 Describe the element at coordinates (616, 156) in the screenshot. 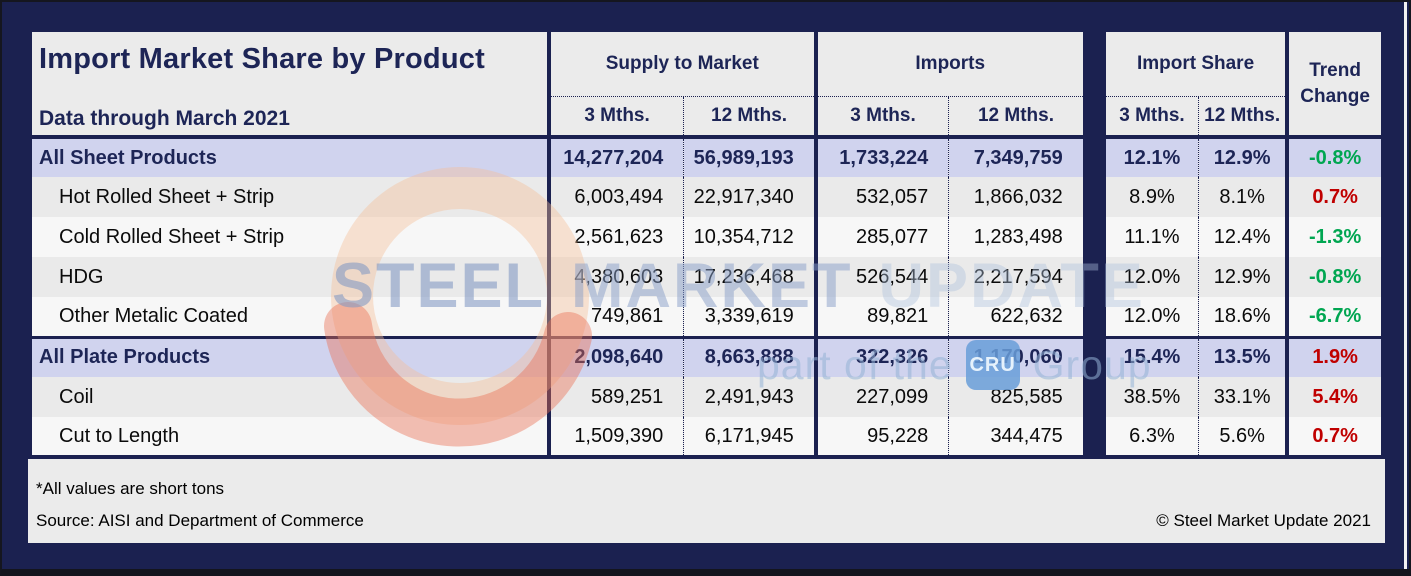

I see `cell-supply-3m: 14,277,204` at that location.